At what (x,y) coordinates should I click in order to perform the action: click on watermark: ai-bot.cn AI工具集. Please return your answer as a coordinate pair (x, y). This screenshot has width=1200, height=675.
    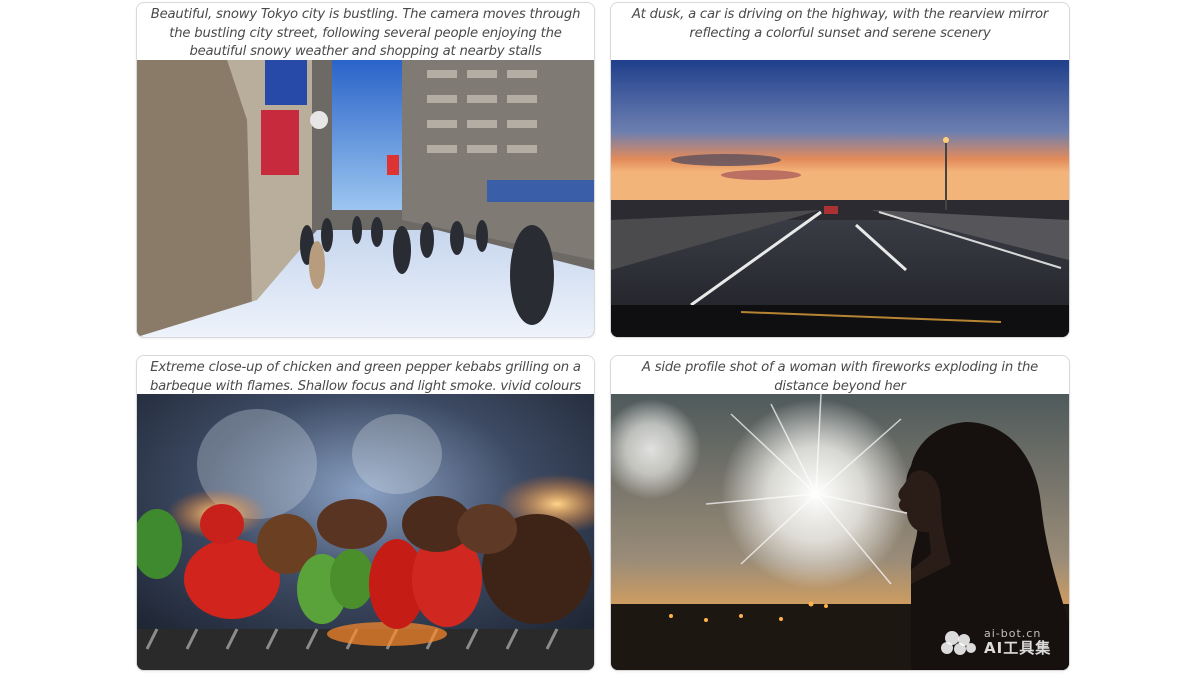
    Looking at the image, I should click on (994, 642).